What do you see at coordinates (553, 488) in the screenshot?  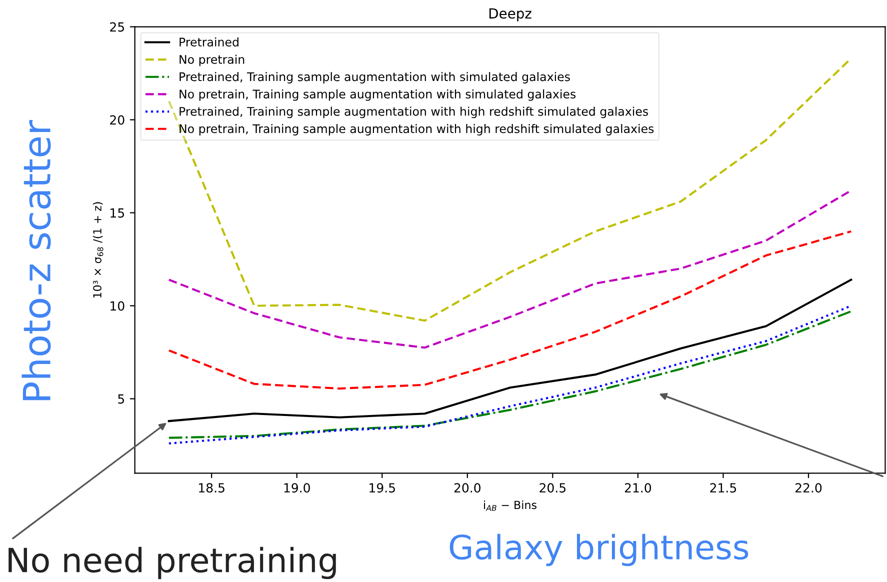 I see `x-tick-label: 20.5` at bounding box center [553, 488].